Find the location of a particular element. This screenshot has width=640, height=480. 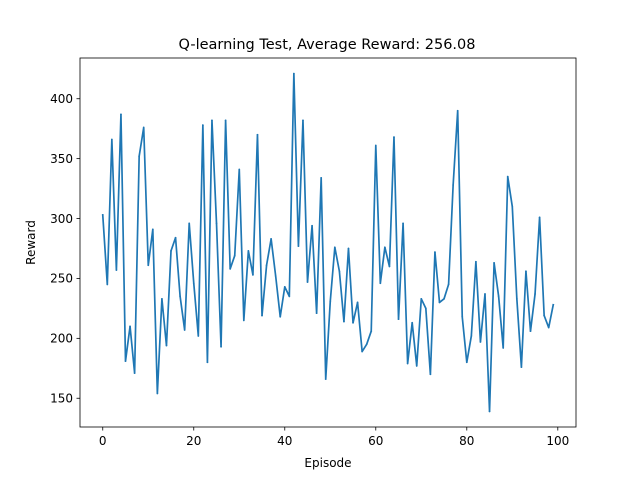

y-tick-label: 150 is located at coordinates (61, 399).